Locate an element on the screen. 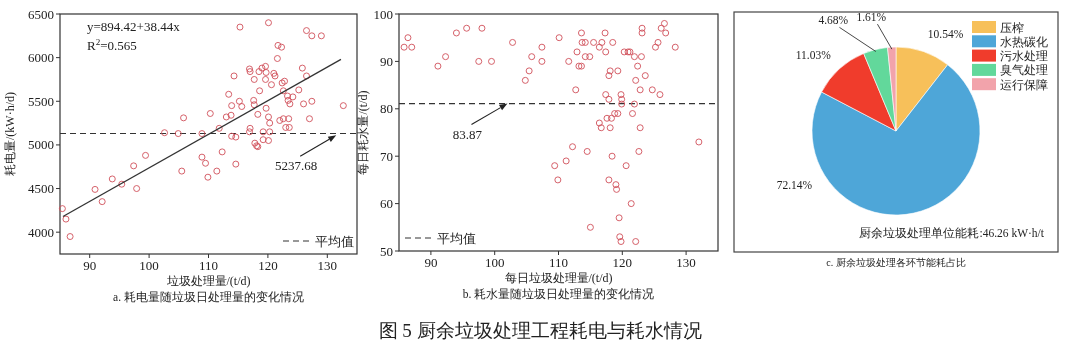  y-tick-label: 90 is located at coordinates (386, 61).